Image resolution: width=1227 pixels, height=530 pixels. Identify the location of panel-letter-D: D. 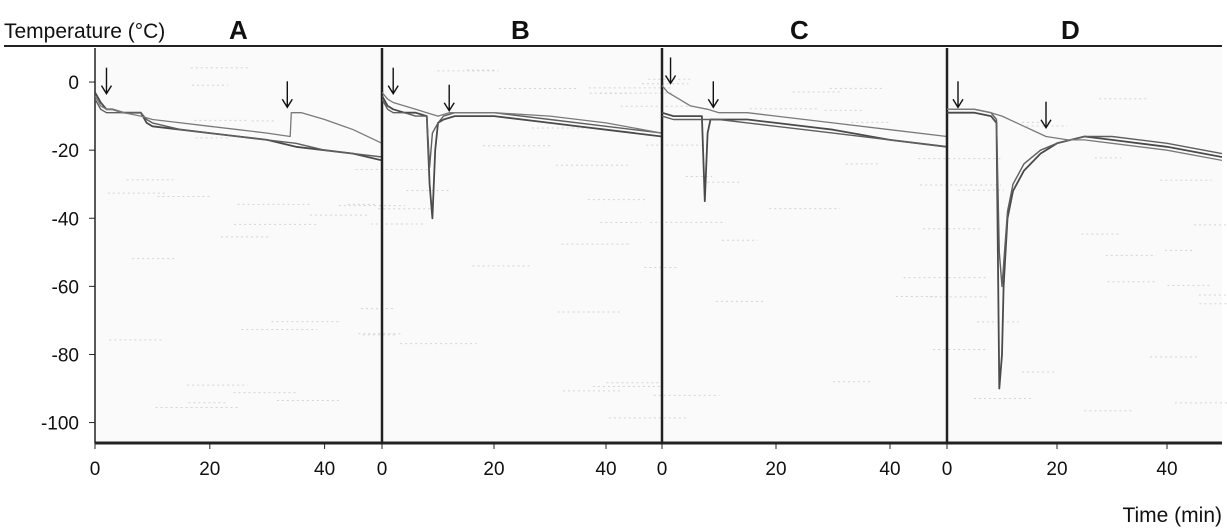
(1070, 30).